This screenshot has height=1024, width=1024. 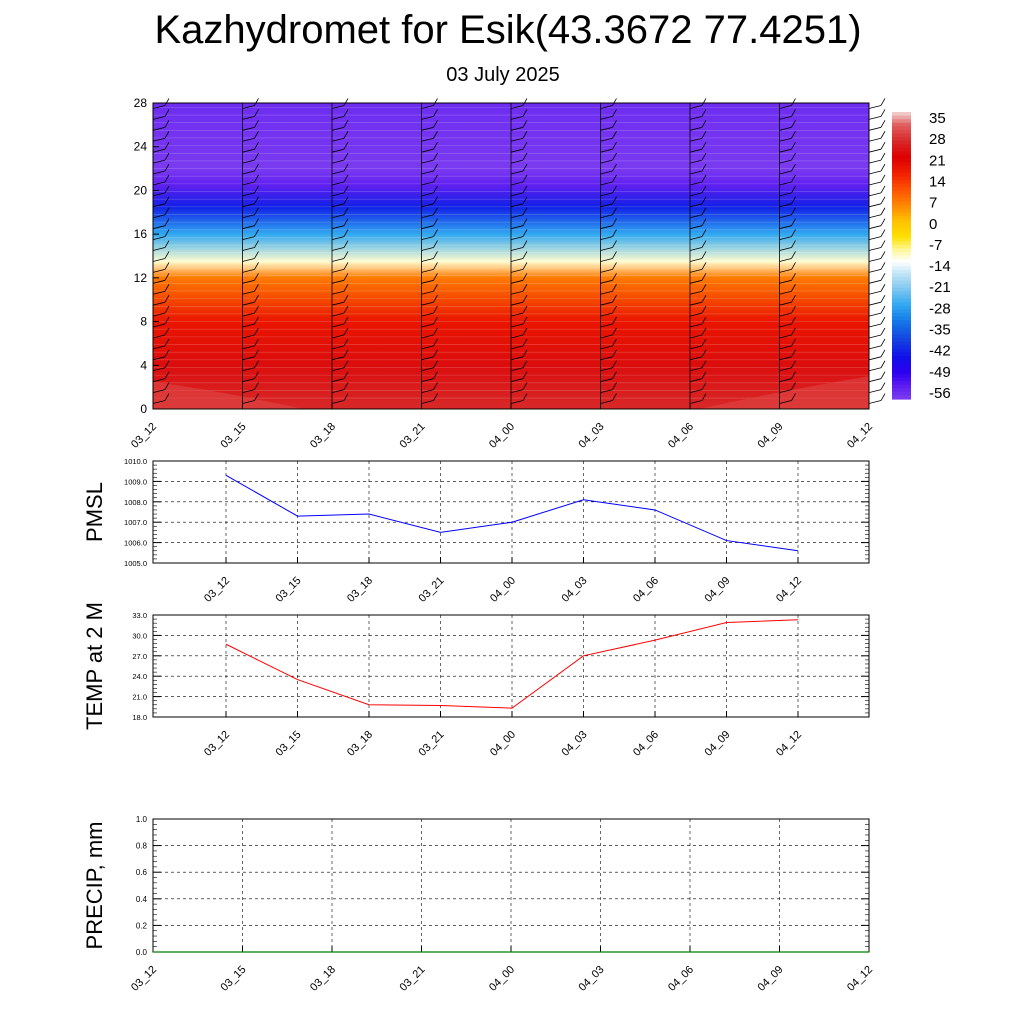 I want to click on x-tick-label: 03_18, so click(x=360, y=590).